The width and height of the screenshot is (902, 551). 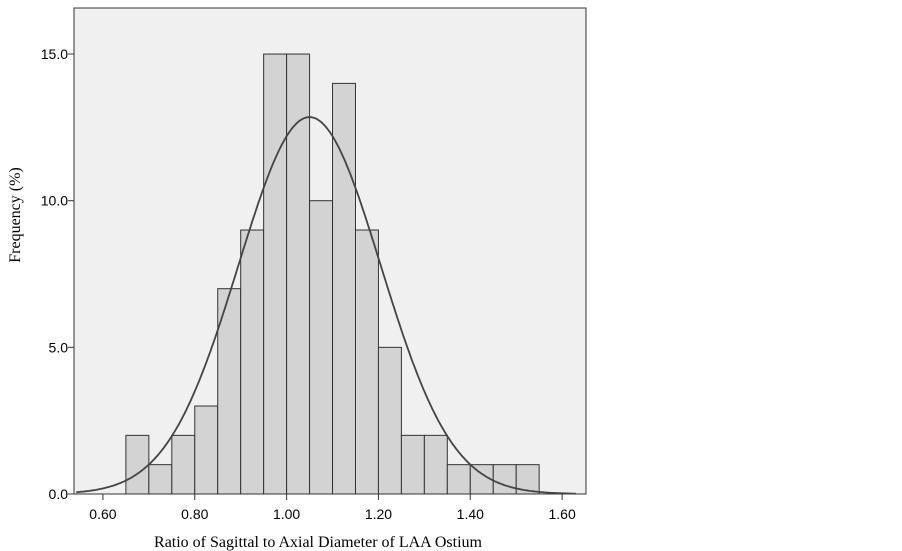 I want to click on y-tick-label: 10.0, so click(x=54, y=201).